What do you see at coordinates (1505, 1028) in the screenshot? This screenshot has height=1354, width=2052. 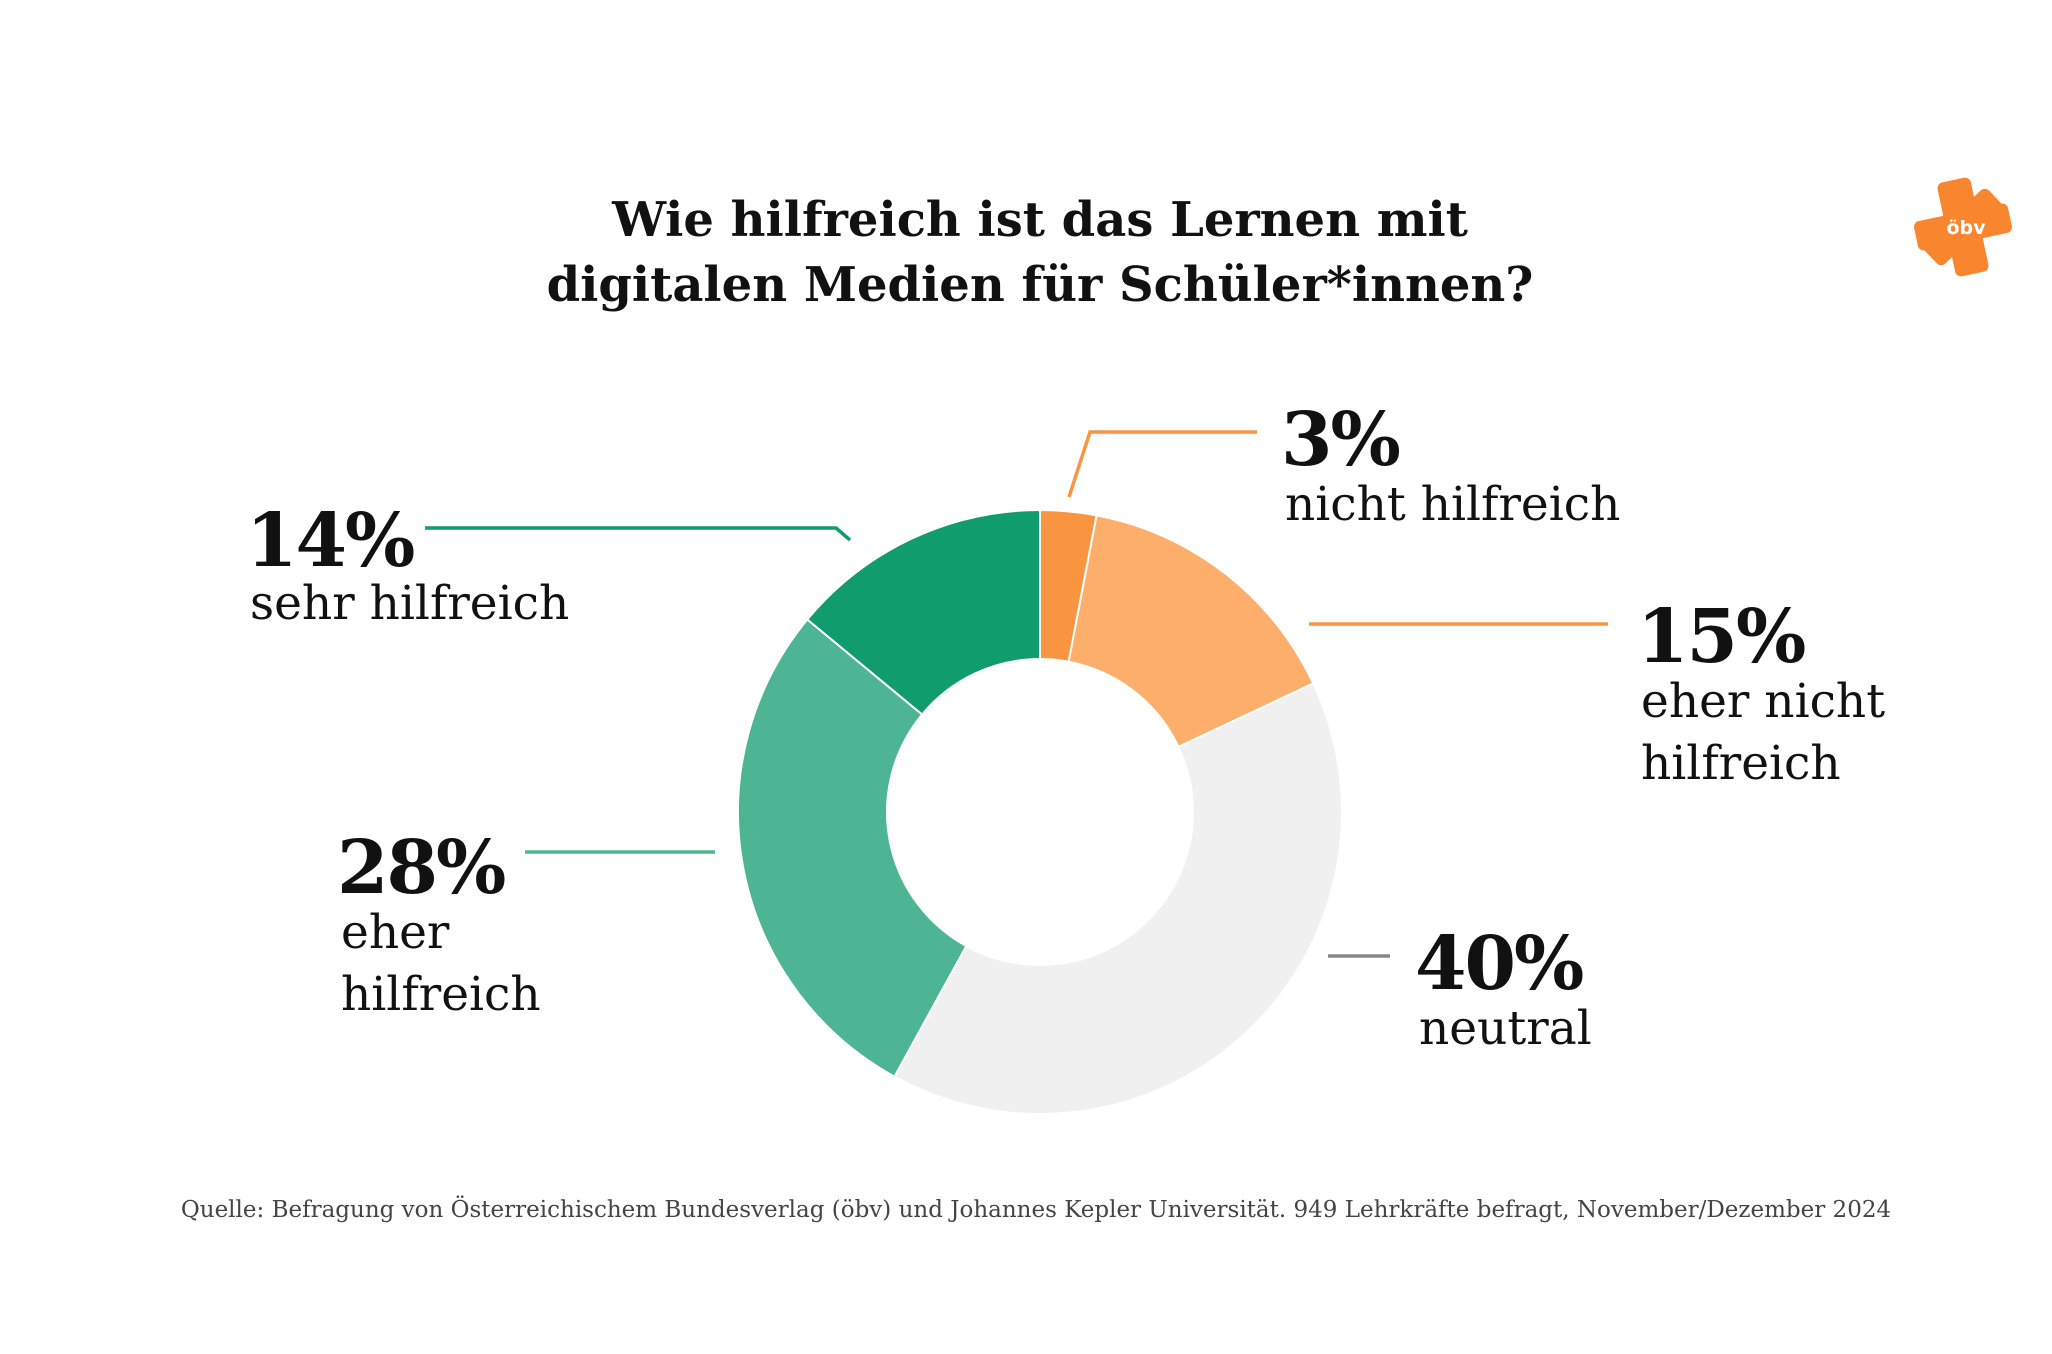 I see `category-label-neutral: neutral` at bounding box center [1505, 1028].